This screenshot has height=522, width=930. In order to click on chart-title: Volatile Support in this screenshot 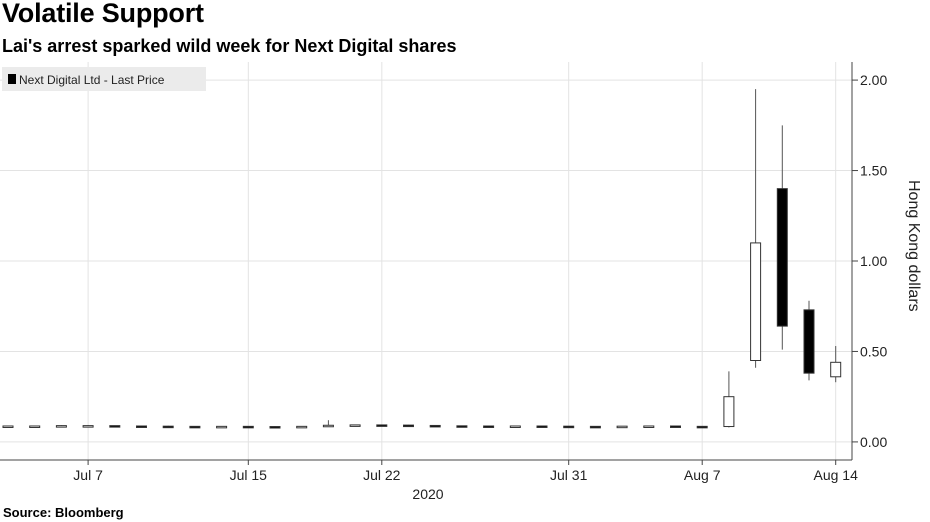, I will do `click(103, 14)`.